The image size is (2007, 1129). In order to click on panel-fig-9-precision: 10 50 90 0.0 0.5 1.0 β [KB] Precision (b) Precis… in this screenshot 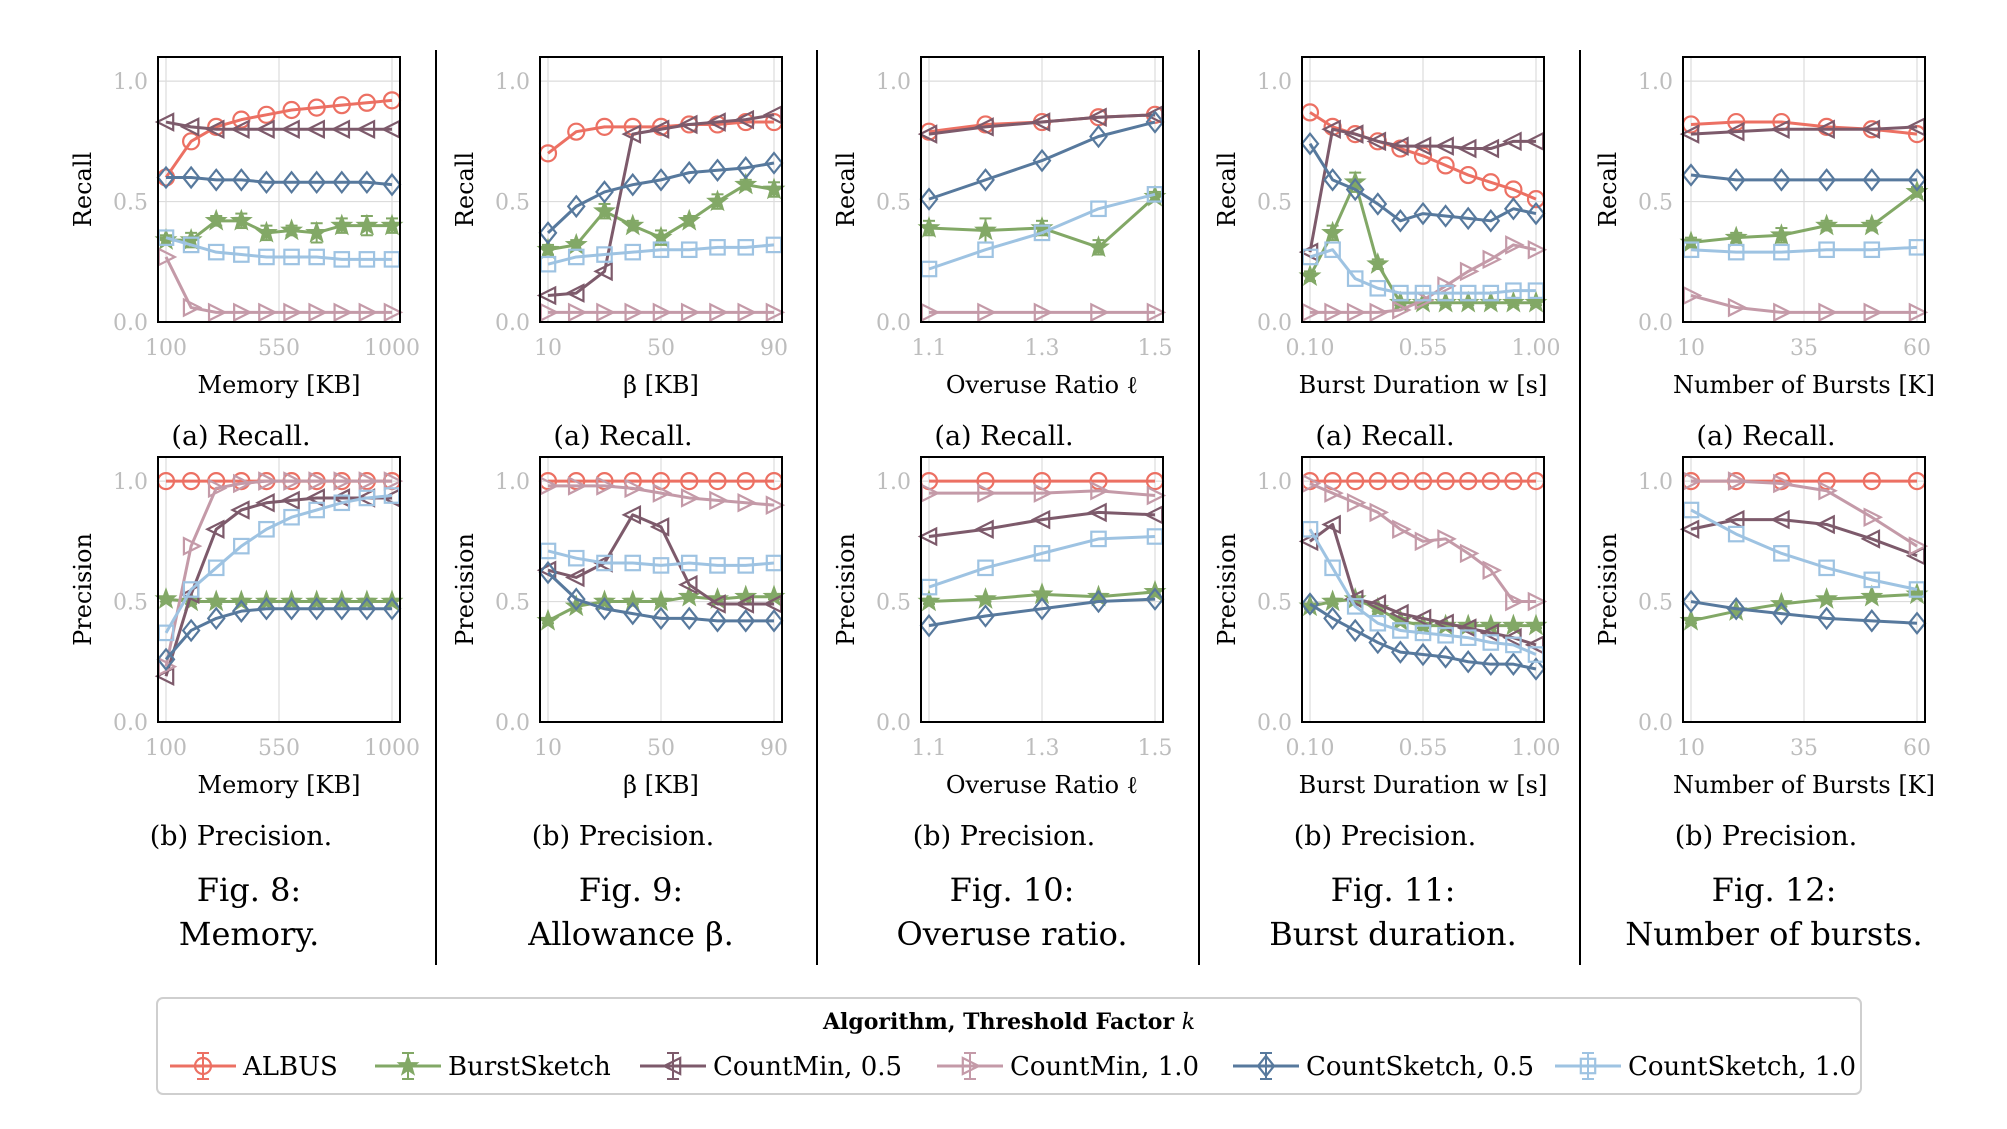, I will do `click(619, 704)`.